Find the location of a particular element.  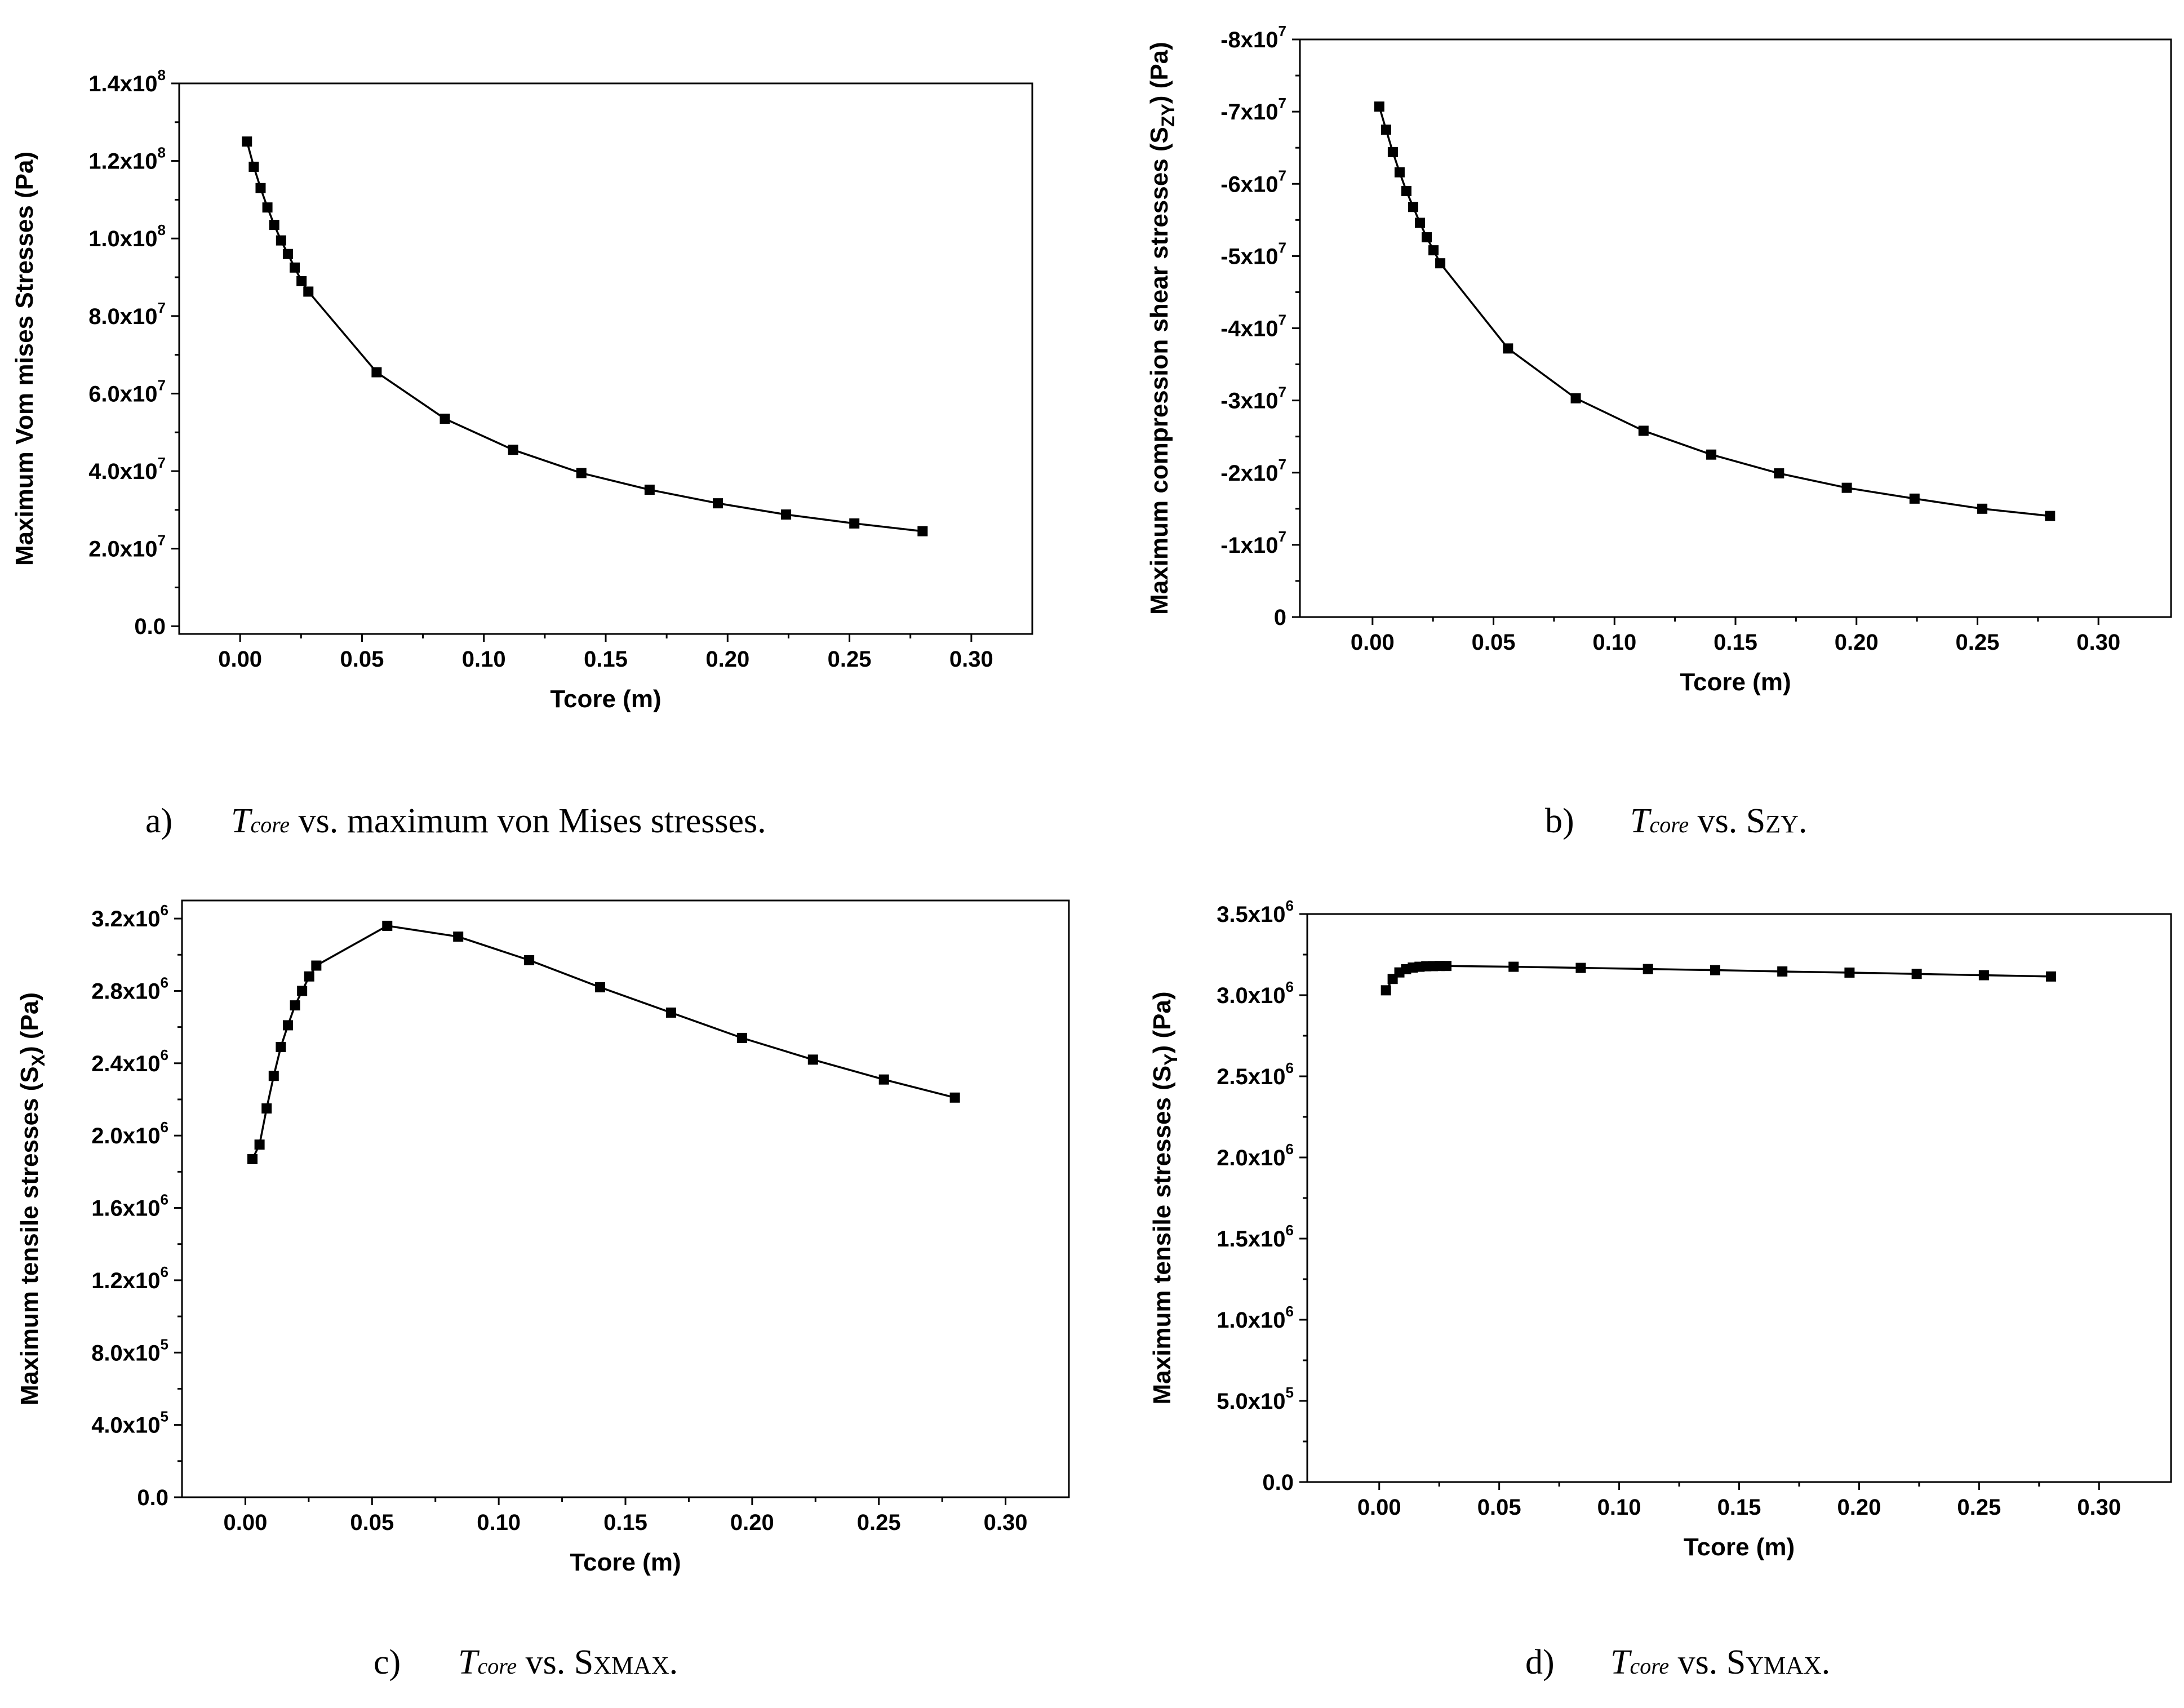

x-tick-label: 0.20 is located at coordinates (752, 1523).